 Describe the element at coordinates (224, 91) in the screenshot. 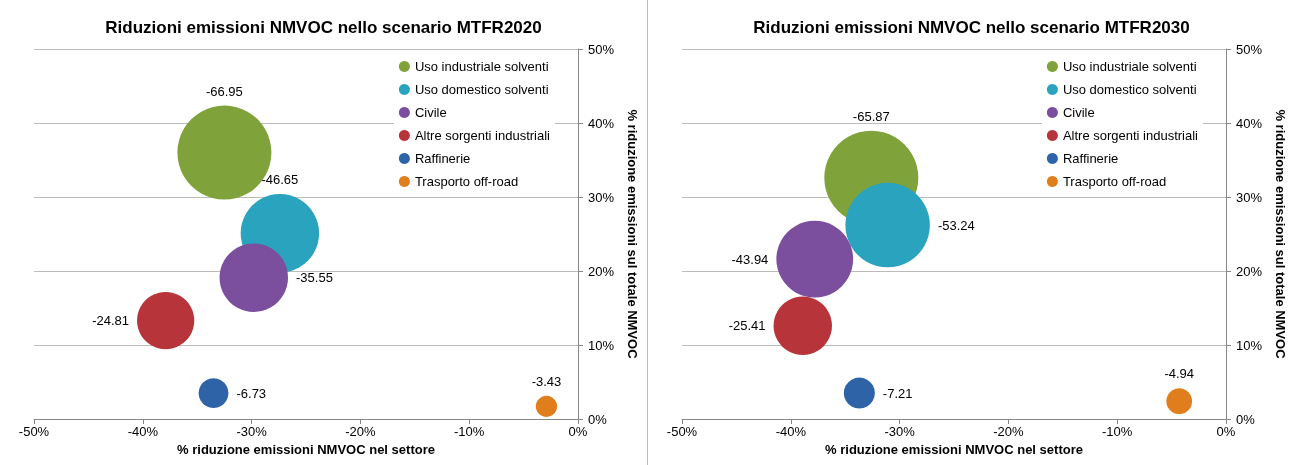

I see `annotation: -66.95` at that location.